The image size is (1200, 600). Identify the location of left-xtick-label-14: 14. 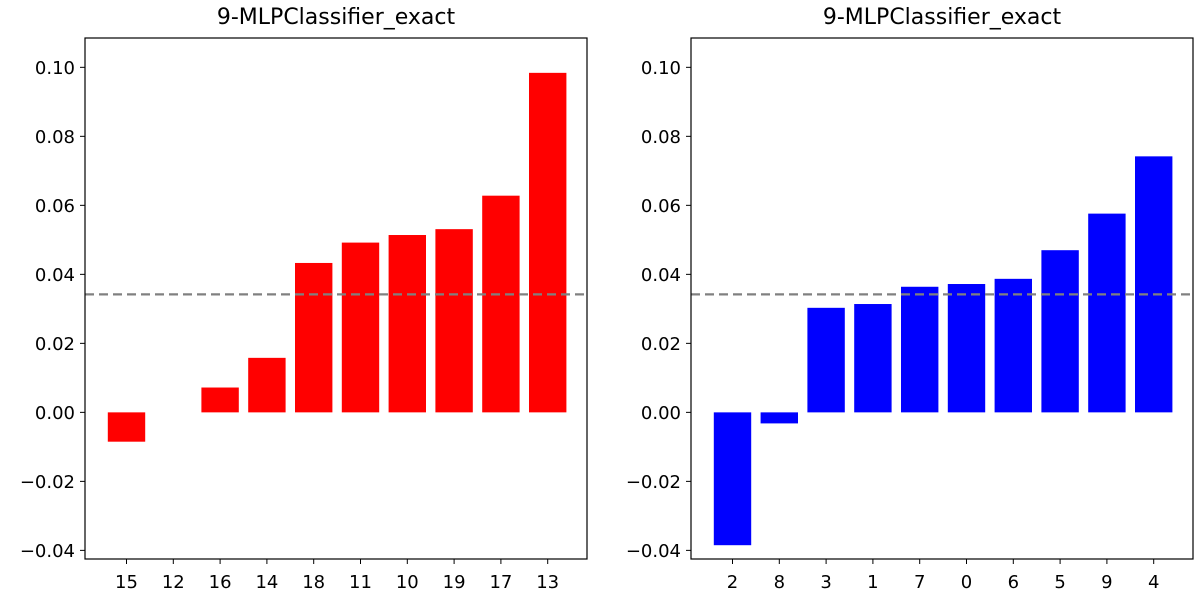
(266, 582).